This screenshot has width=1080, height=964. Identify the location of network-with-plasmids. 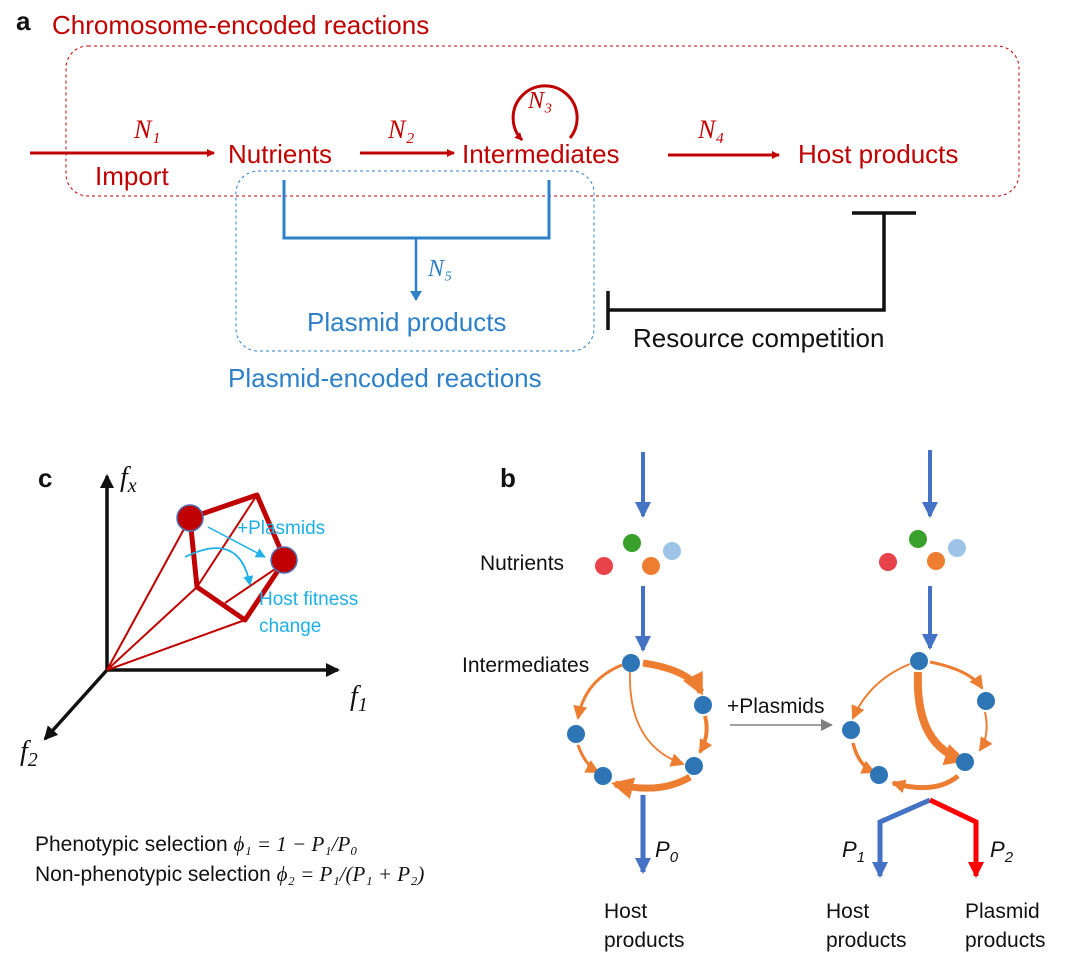
(918, 664).